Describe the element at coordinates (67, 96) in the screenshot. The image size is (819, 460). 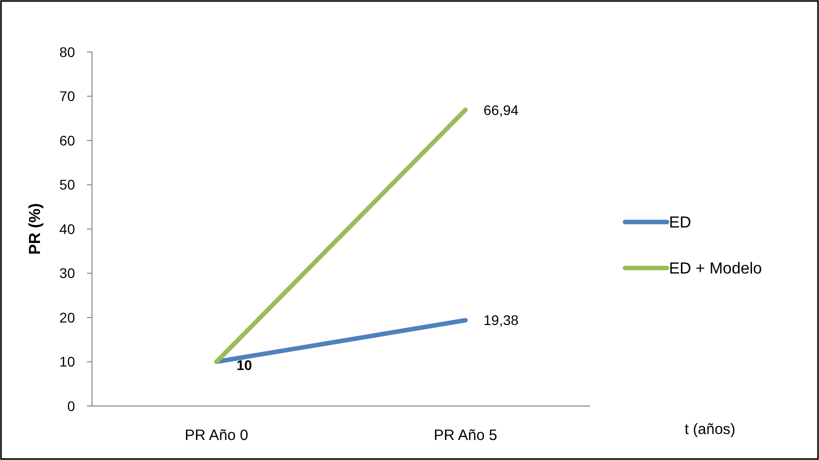
I see `y-tick-label: 70` at that location.